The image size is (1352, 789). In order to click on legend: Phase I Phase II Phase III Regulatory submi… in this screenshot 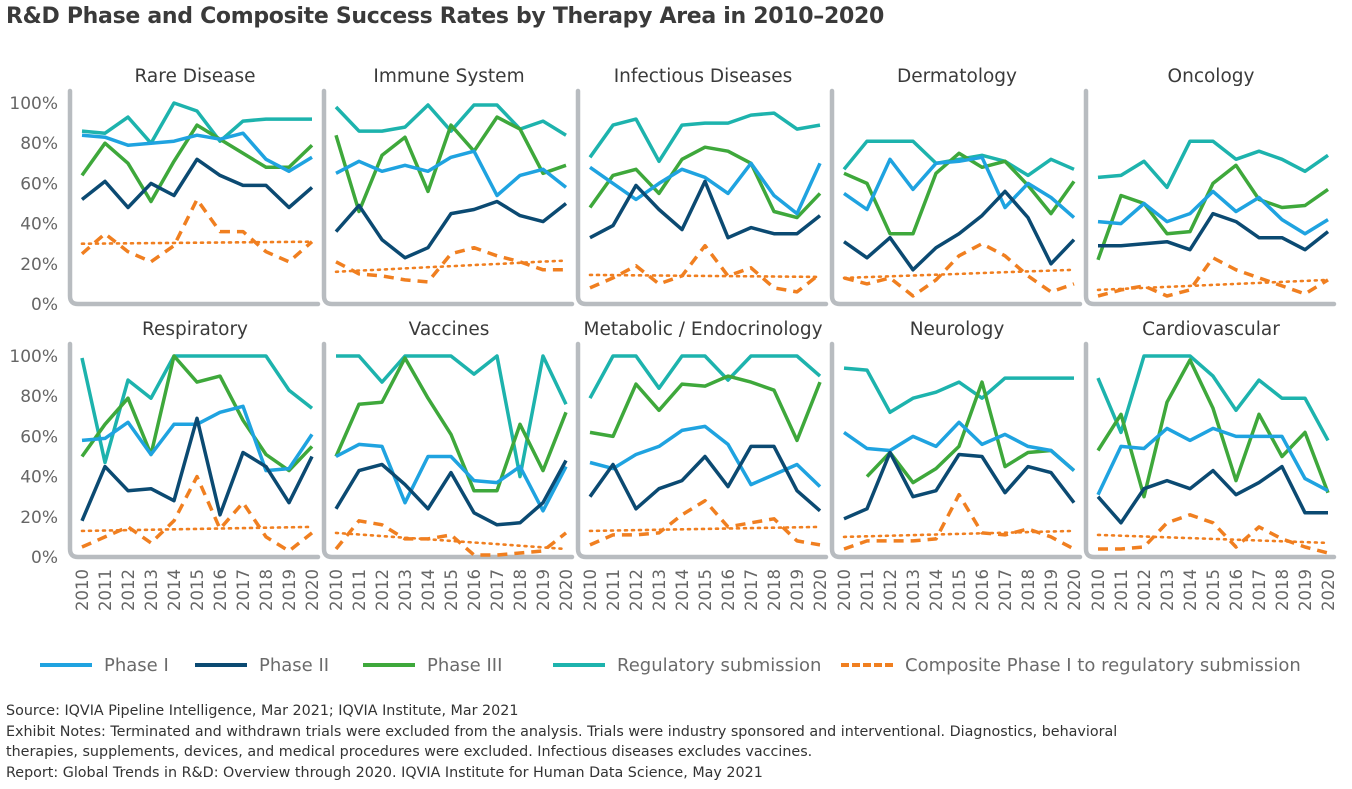, I will do `click(690, 665)`.